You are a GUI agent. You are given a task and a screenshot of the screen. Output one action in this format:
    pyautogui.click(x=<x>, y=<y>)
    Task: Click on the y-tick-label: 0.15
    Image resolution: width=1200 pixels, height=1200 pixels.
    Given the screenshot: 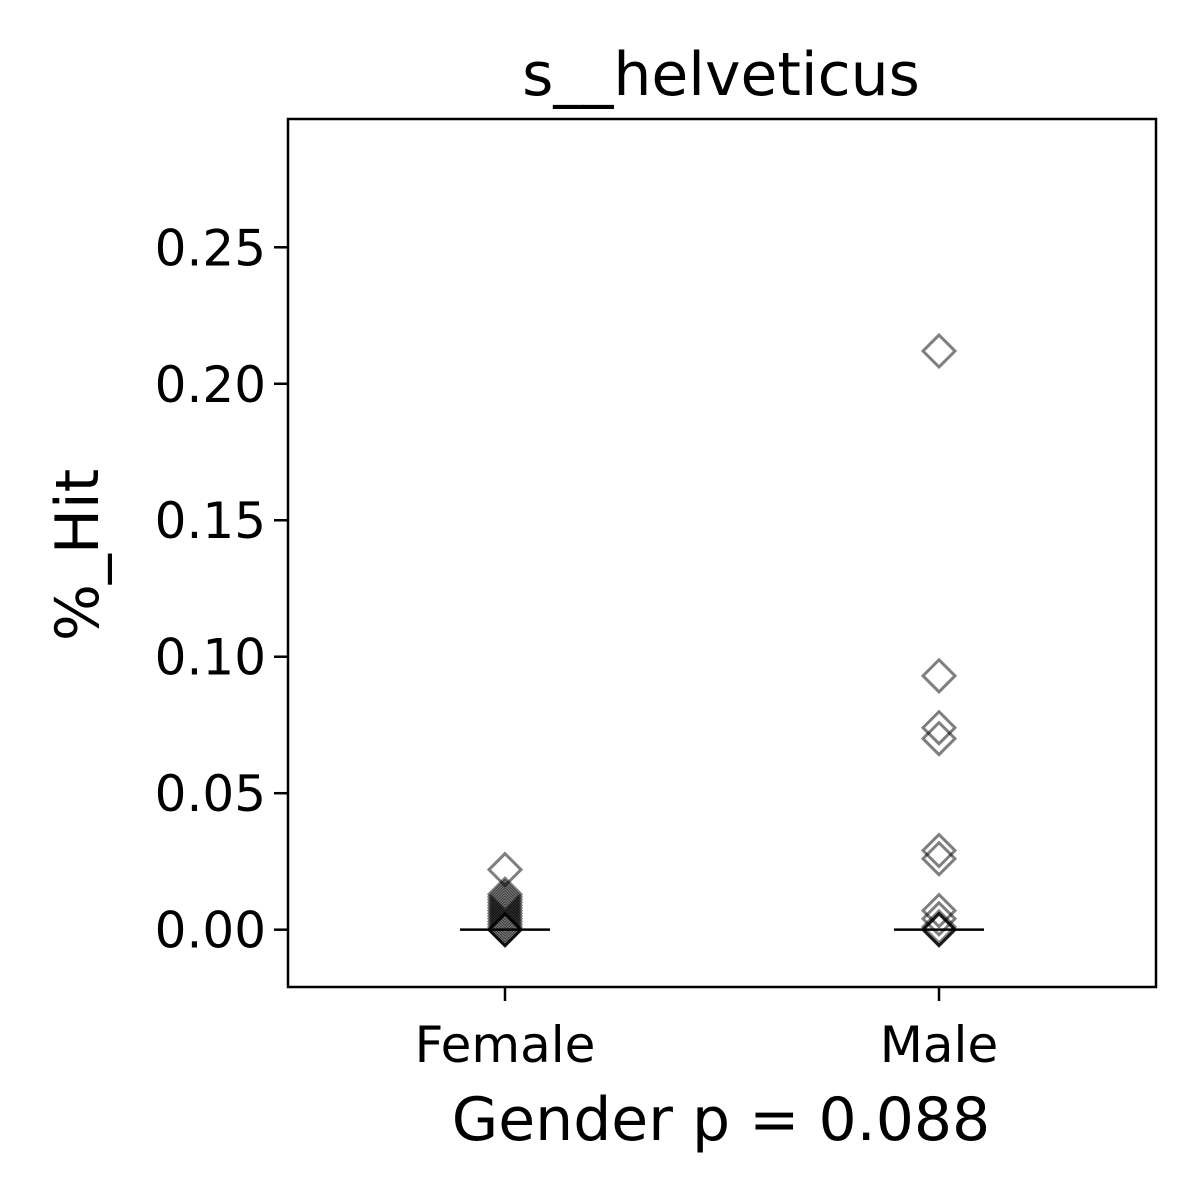 What is the action you would take?
    pyautogui.click(x=210, y=521)
    